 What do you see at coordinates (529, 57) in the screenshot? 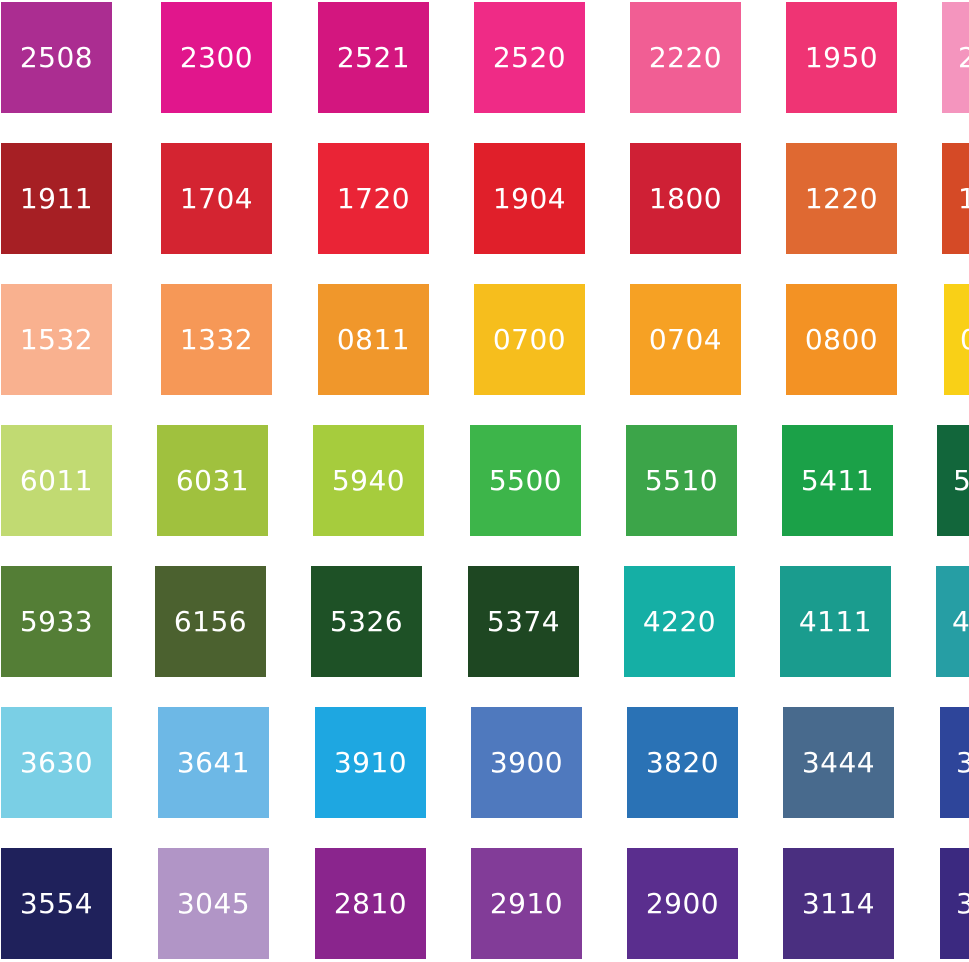
I see `swatch-pinks-4: 2520` at bounding box center [529, 57].